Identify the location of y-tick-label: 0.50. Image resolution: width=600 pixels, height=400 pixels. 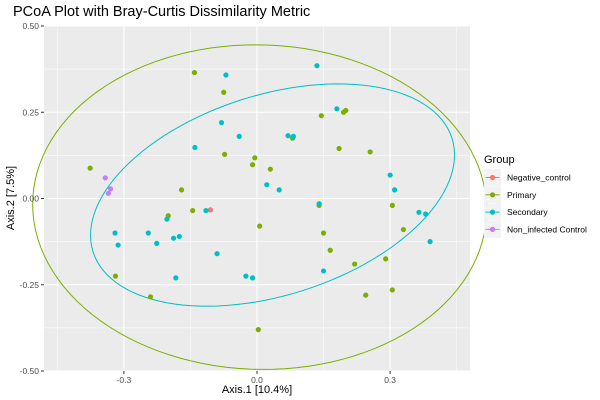
(30, 26).